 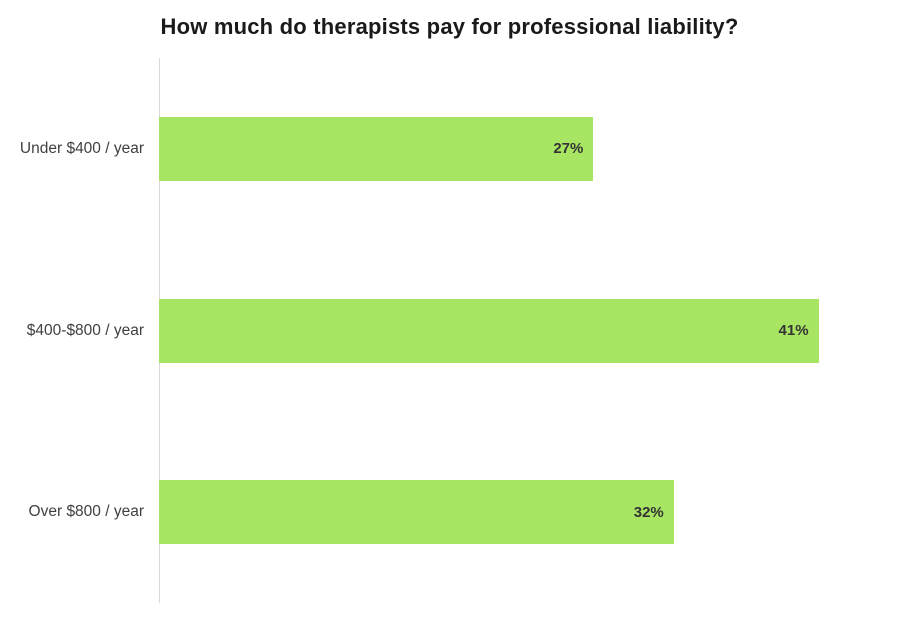 I want to click on value-label: 32%, so click(x=648, y=512).